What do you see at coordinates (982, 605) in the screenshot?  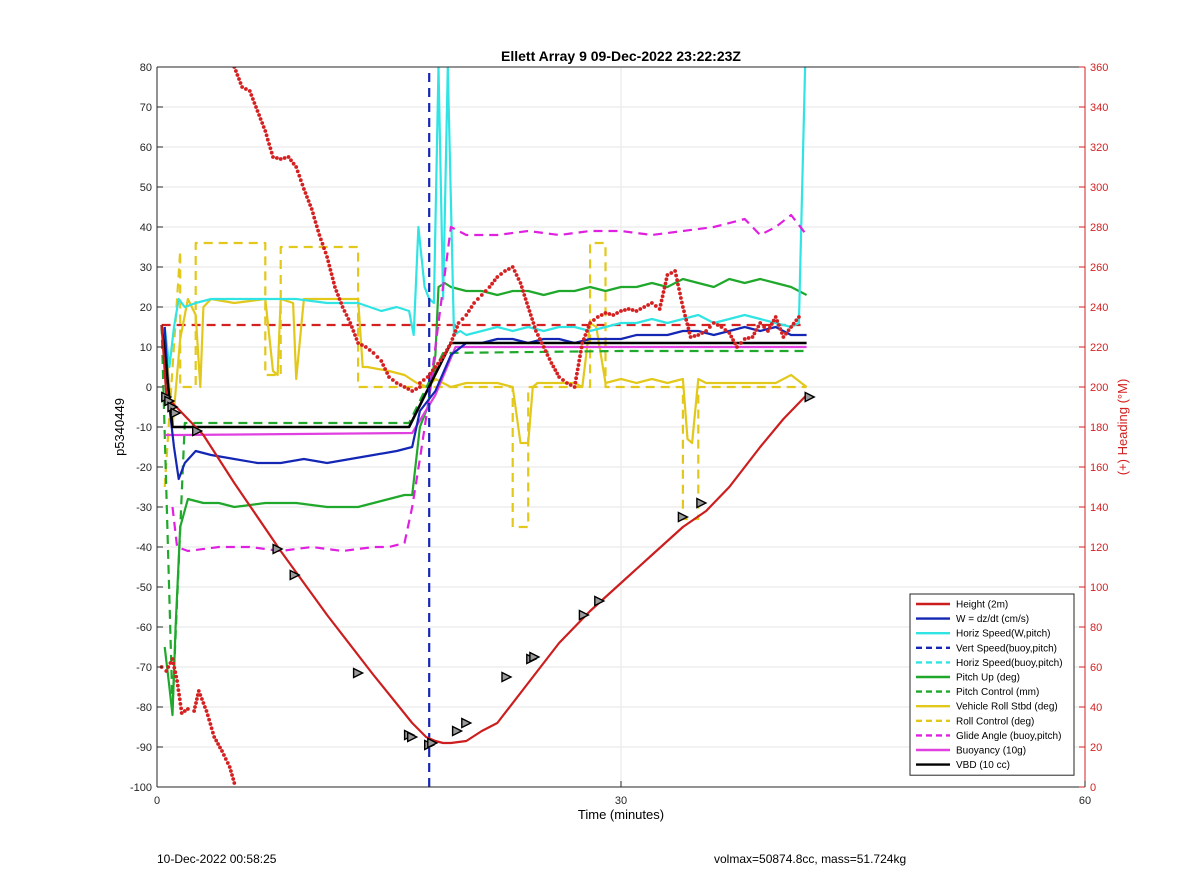 I see `legend-label: Height (2m)` at bounding box center [982, 605].